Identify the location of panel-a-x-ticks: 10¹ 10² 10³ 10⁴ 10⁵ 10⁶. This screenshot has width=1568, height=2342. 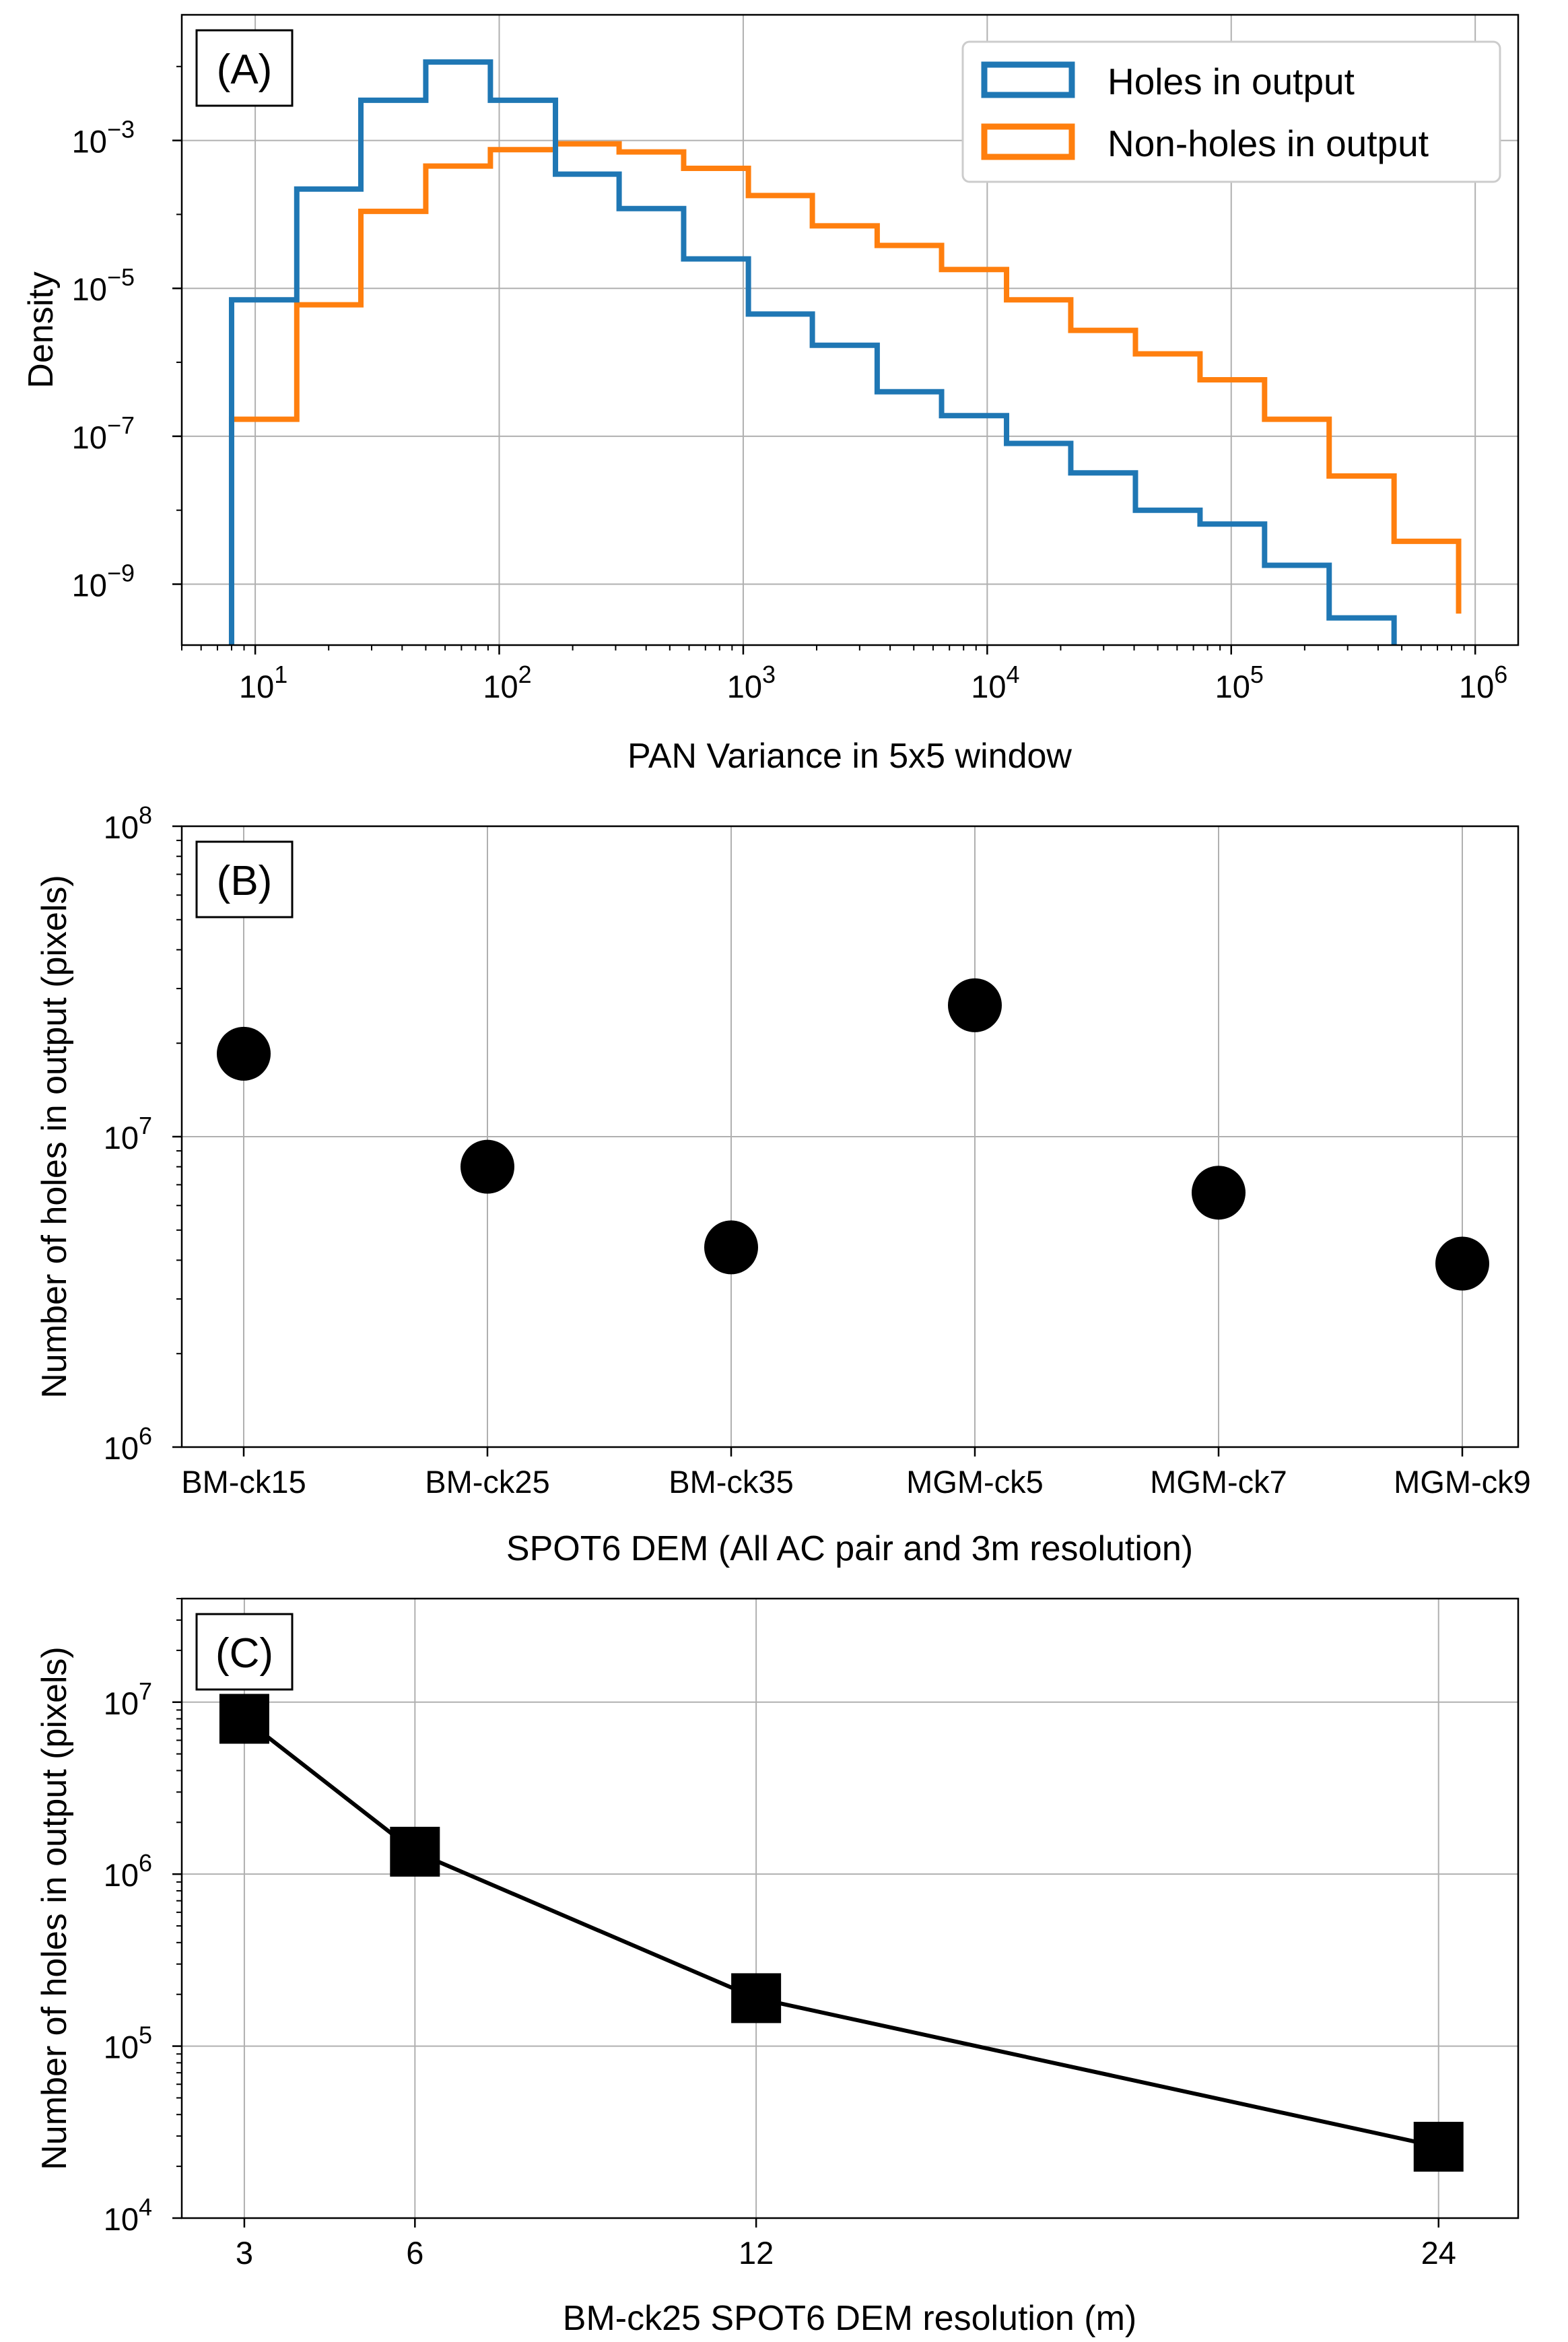
(844, 674).